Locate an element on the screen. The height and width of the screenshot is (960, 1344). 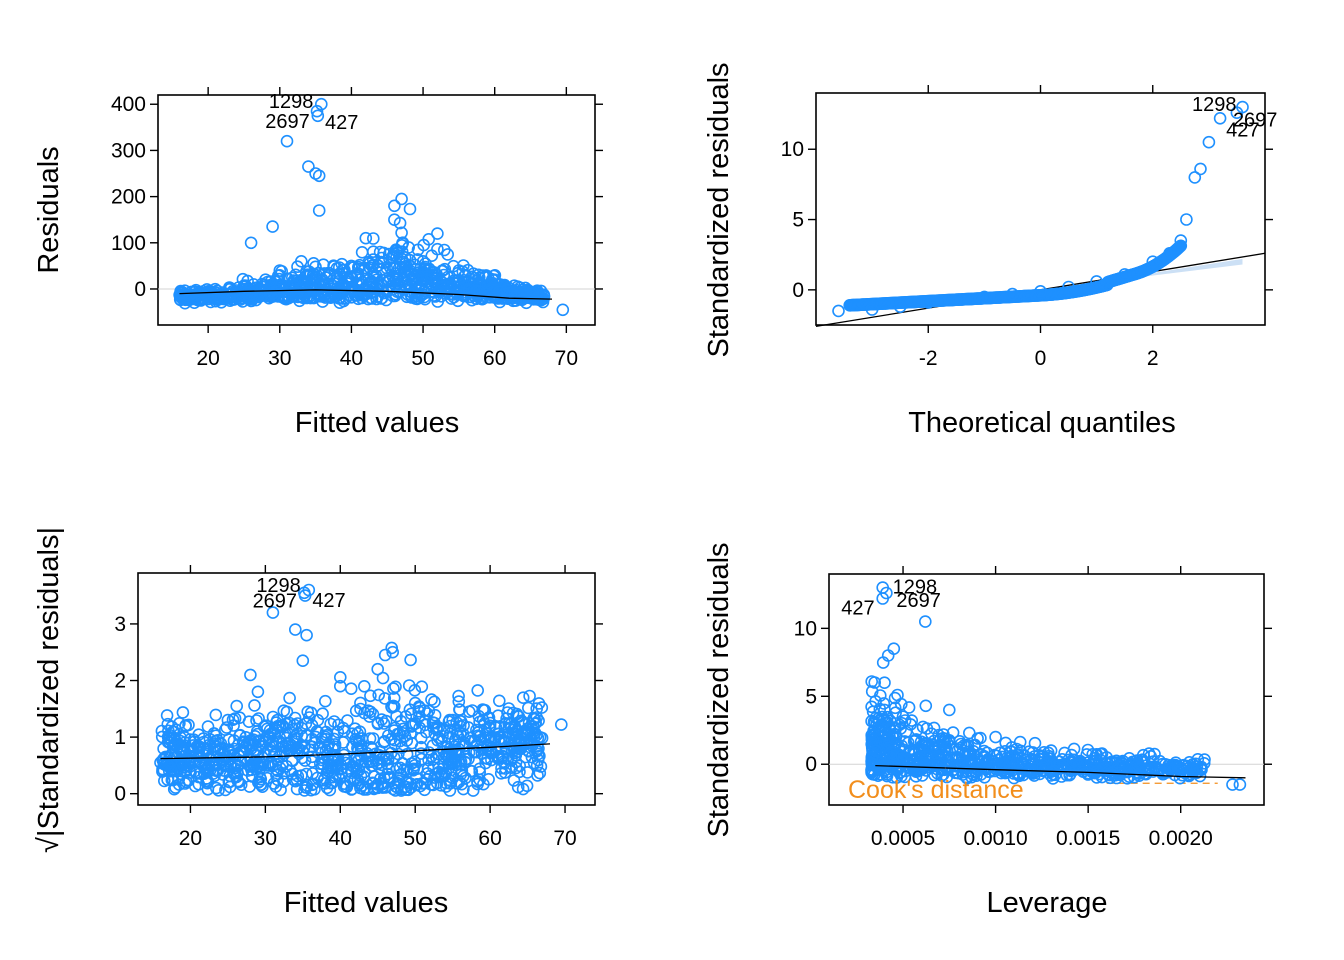
y-tick-label: 400 is located at coordinates (128, 104).